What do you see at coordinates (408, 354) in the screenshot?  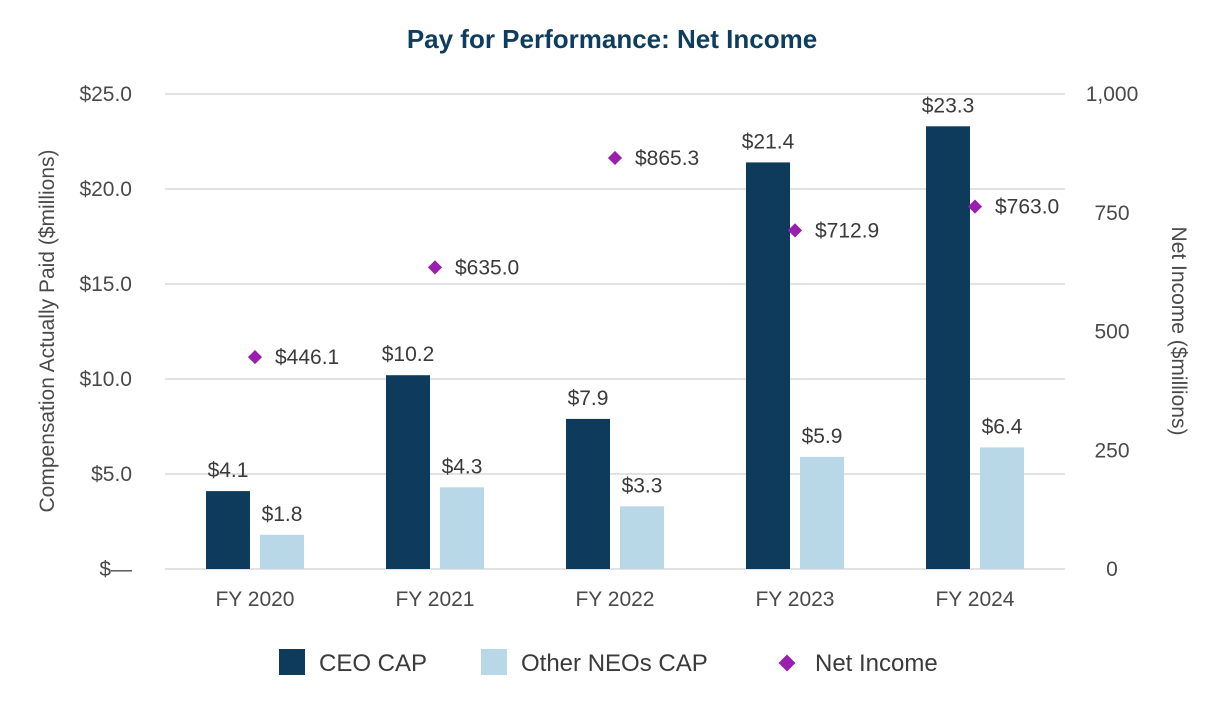 I see `data-label-ceo-cap: $10.2` at bounding box center [408, 354].